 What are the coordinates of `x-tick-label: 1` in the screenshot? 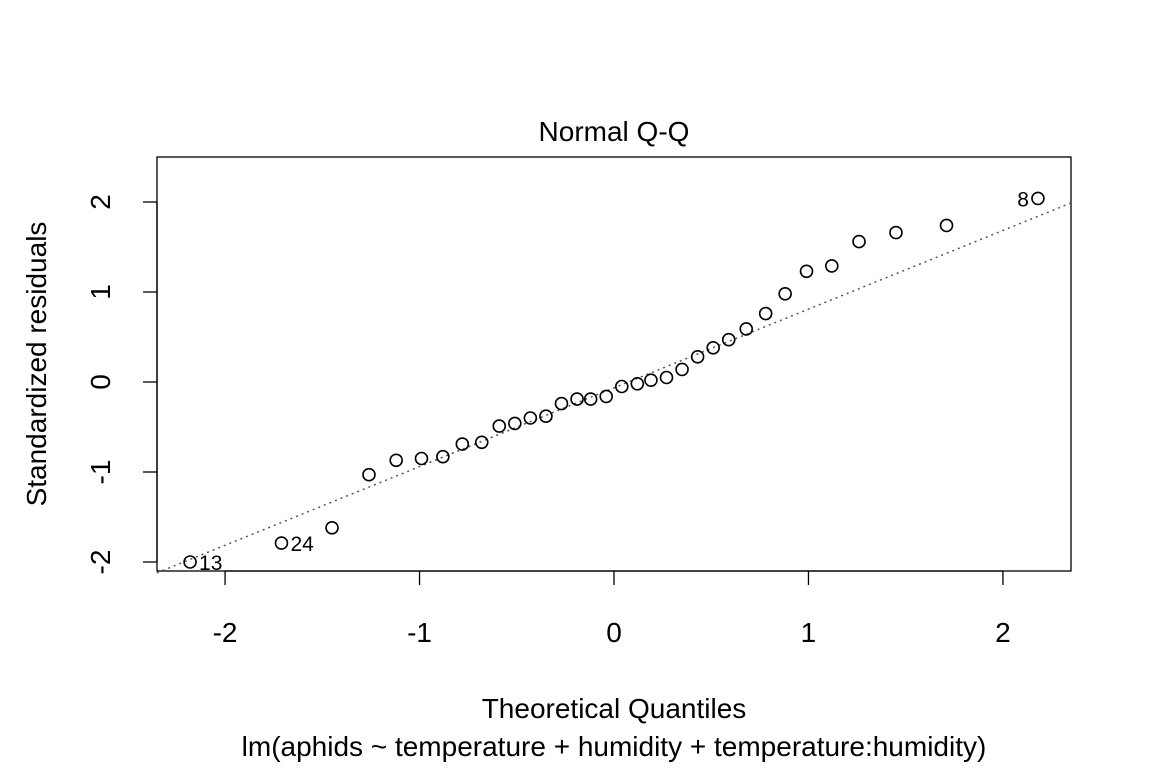 It's located at (809, 632).